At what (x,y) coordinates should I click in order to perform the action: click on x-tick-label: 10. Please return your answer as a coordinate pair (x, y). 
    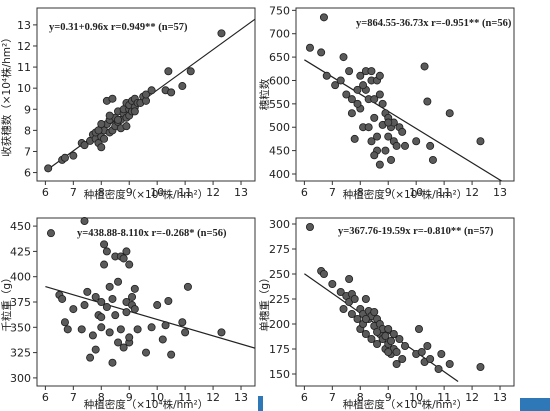
    Looking at the image, I should click on (416, 192).